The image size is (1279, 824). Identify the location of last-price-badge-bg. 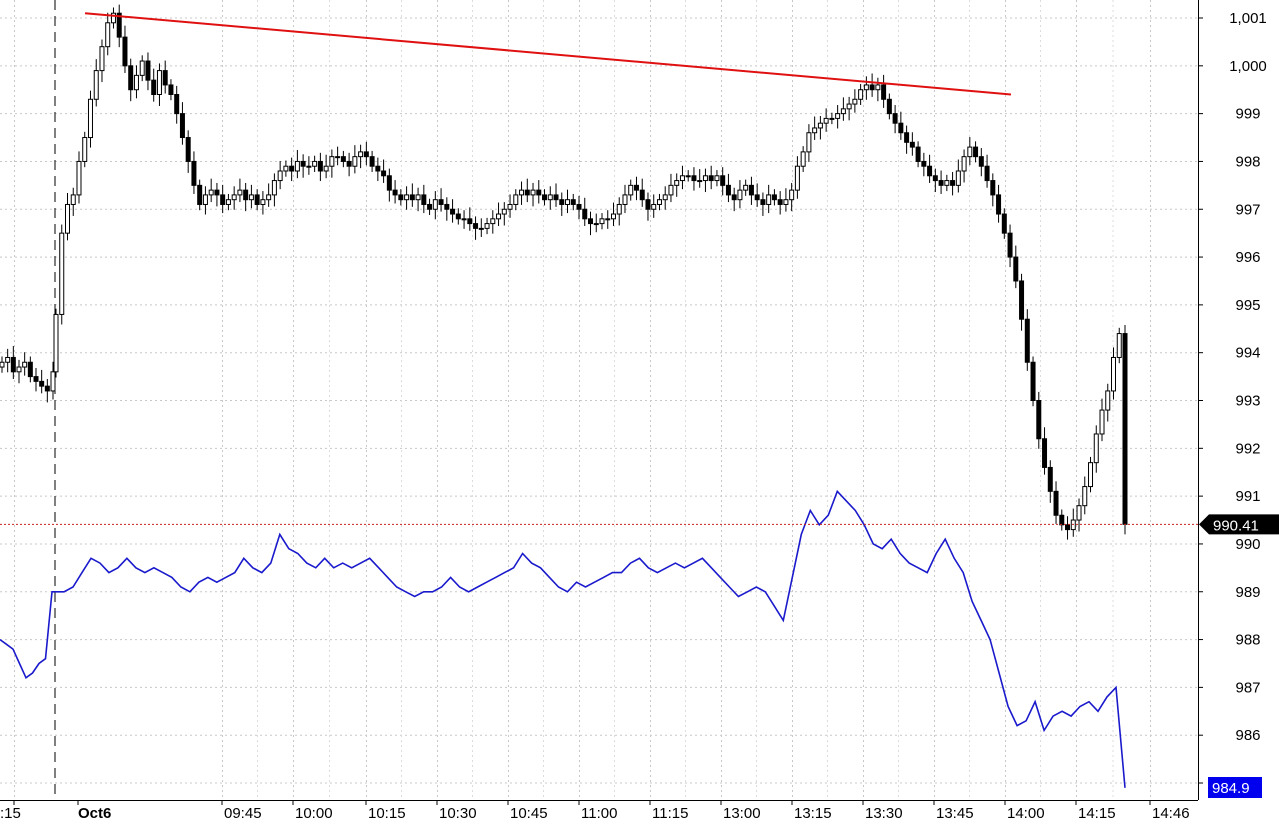
(1239, 524).